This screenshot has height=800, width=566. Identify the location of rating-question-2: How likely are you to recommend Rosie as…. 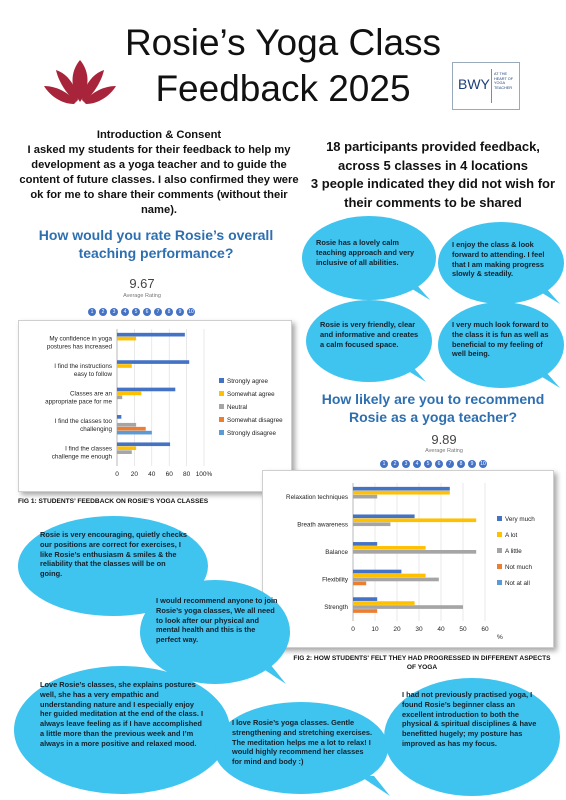
(433, 408).